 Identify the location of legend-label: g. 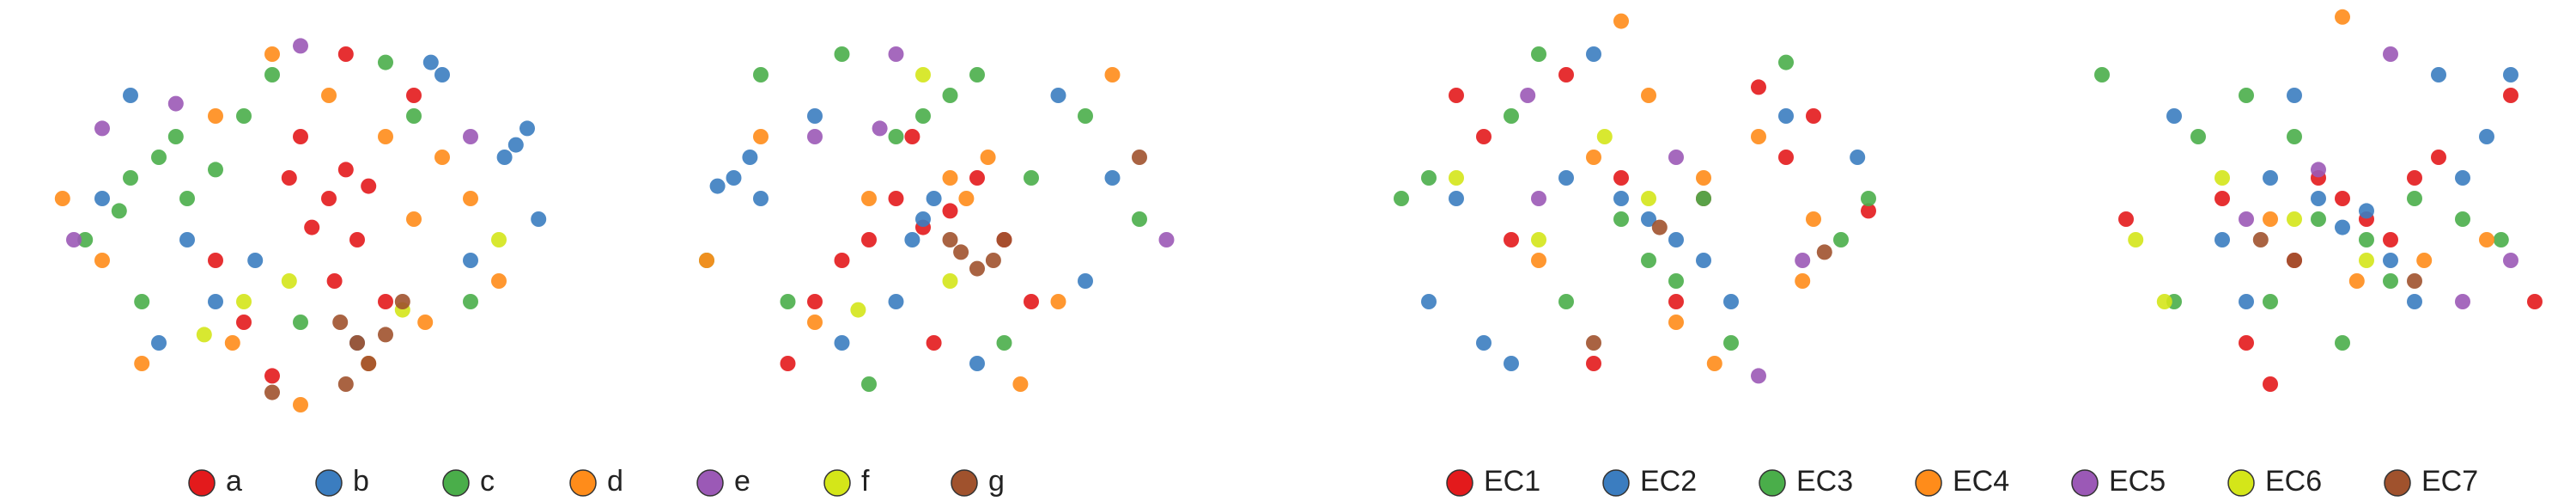
(996, 481).